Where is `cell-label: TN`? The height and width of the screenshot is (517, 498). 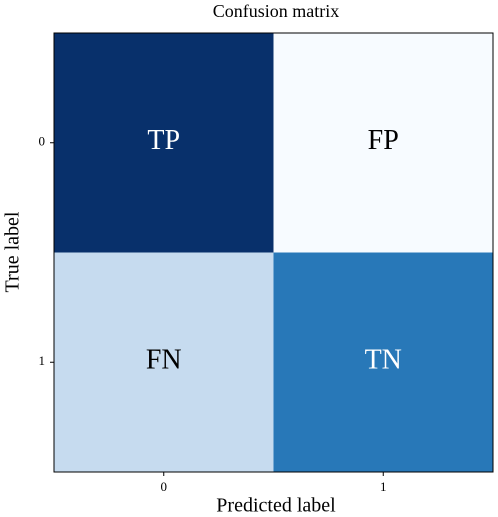 cell-label: TN is located at coordinates (383, 360).